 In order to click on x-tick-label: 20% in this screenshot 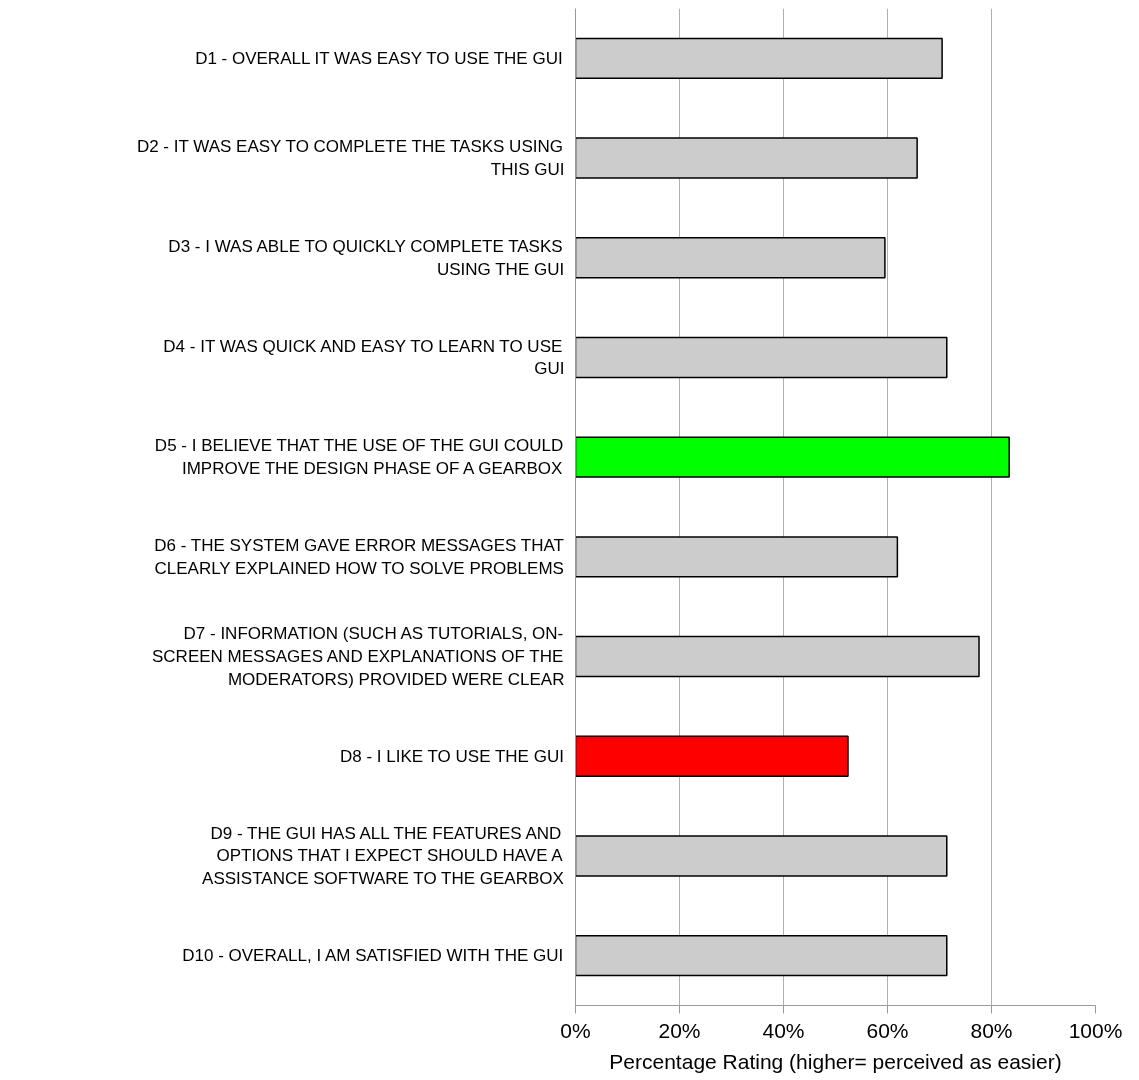, I will do `click(679, 1030)`.